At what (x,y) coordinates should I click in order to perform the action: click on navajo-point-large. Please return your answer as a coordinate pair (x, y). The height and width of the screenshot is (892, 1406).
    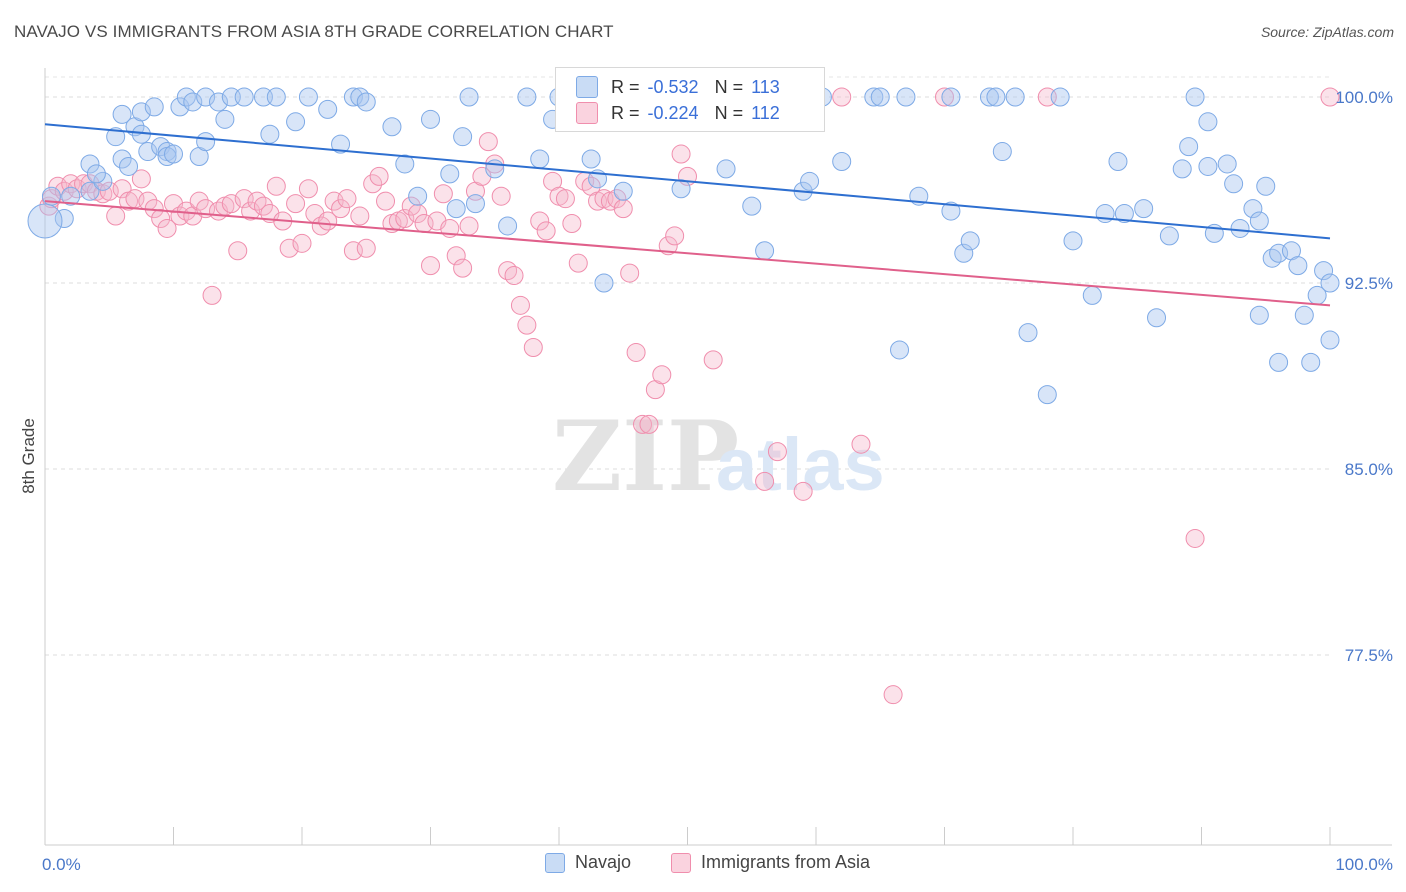
    Looking at the image, I should click on (45, 221).